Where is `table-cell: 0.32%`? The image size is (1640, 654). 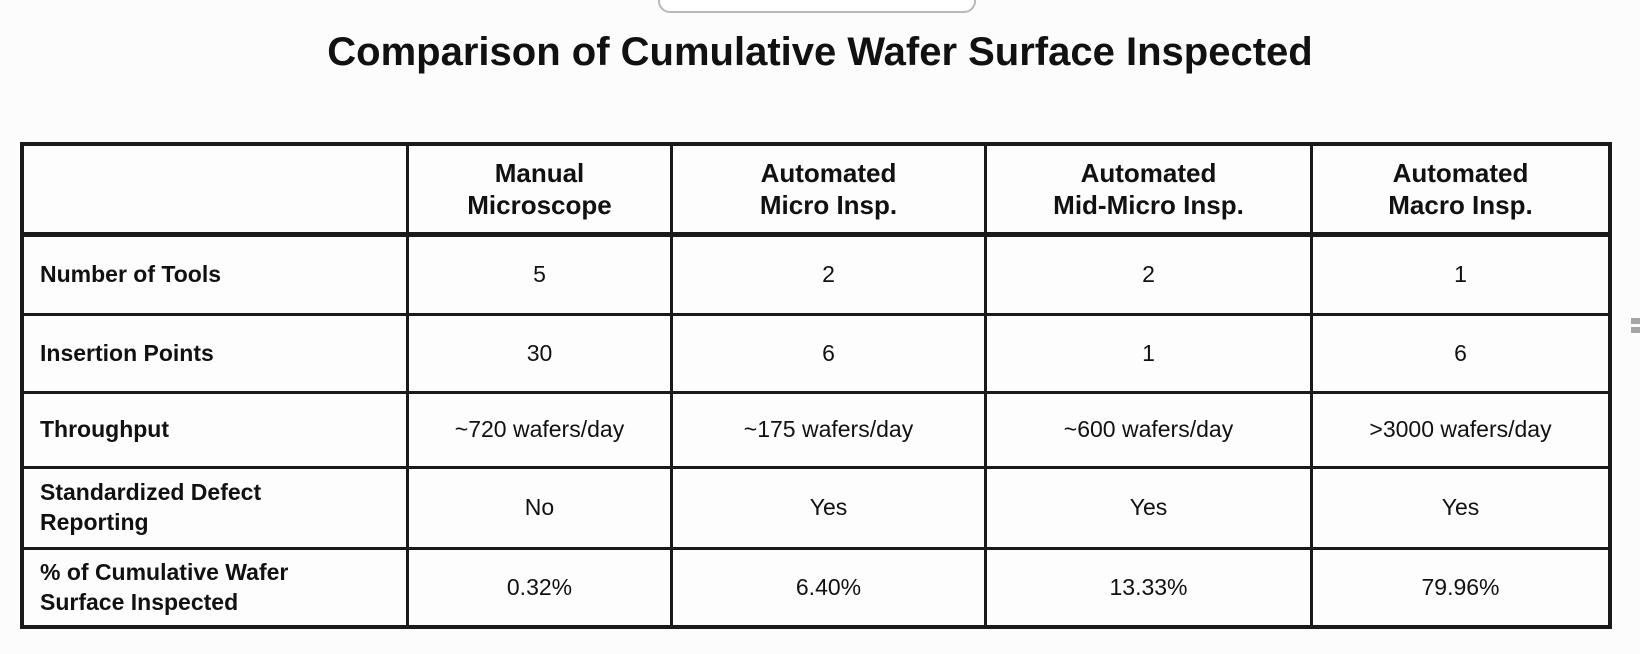
table-cell: 0.32% is located at coordinates (539, 587).